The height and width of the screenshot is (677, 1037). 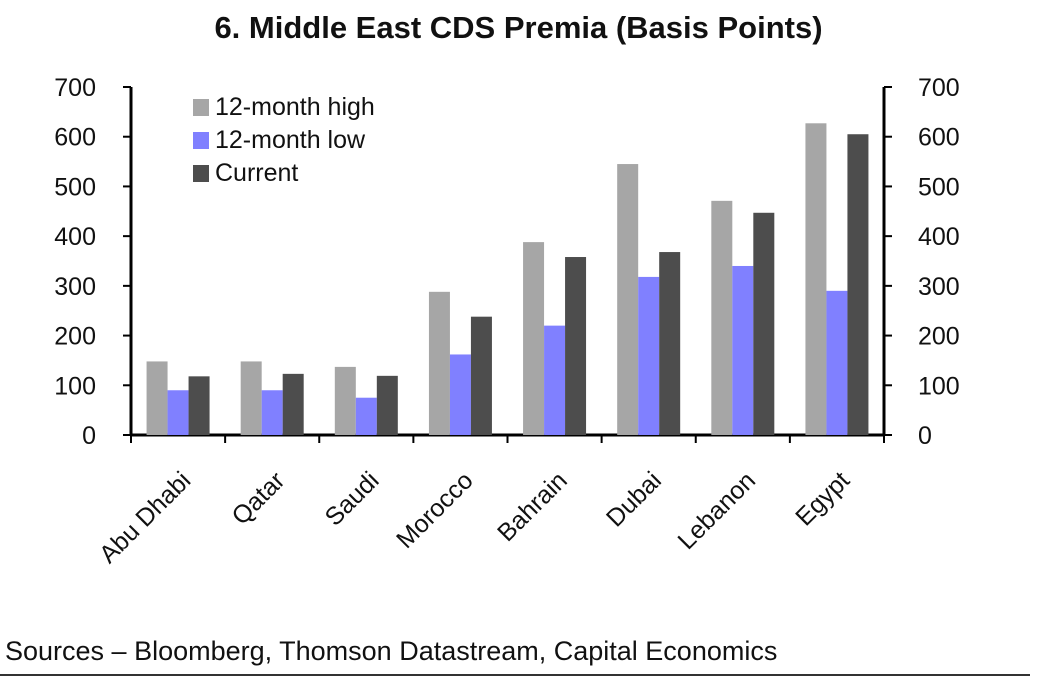 I want to click on footer-divider, so click(x=515, y=675).